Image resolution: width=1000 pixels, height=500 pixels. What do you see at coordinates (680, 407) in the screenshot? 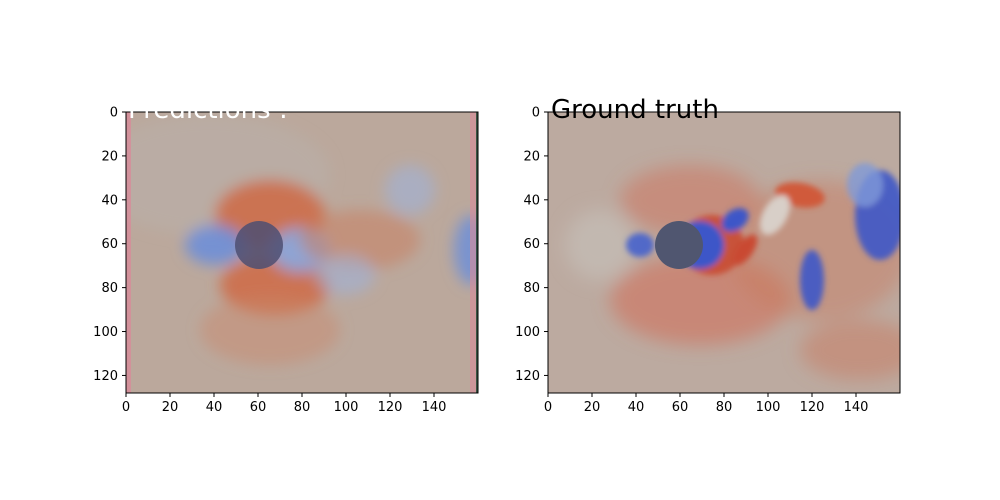
I see `ground-truth-x-tick-label: 60` at bounding box center [680, 407].